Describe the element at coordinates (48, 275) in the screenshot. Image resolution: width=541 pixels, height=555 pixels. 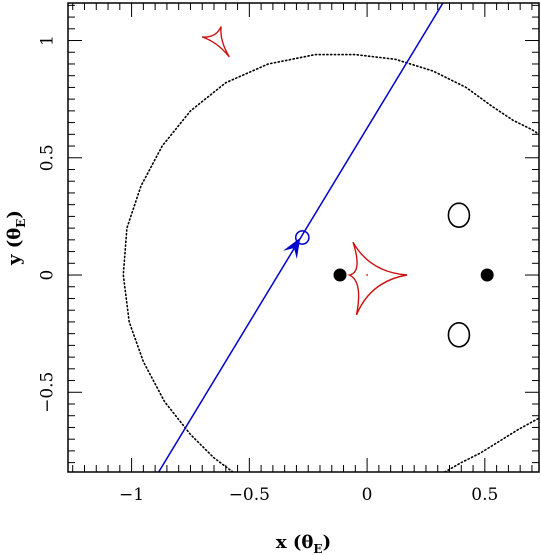
I see `y-tick-label: 0` at that location.